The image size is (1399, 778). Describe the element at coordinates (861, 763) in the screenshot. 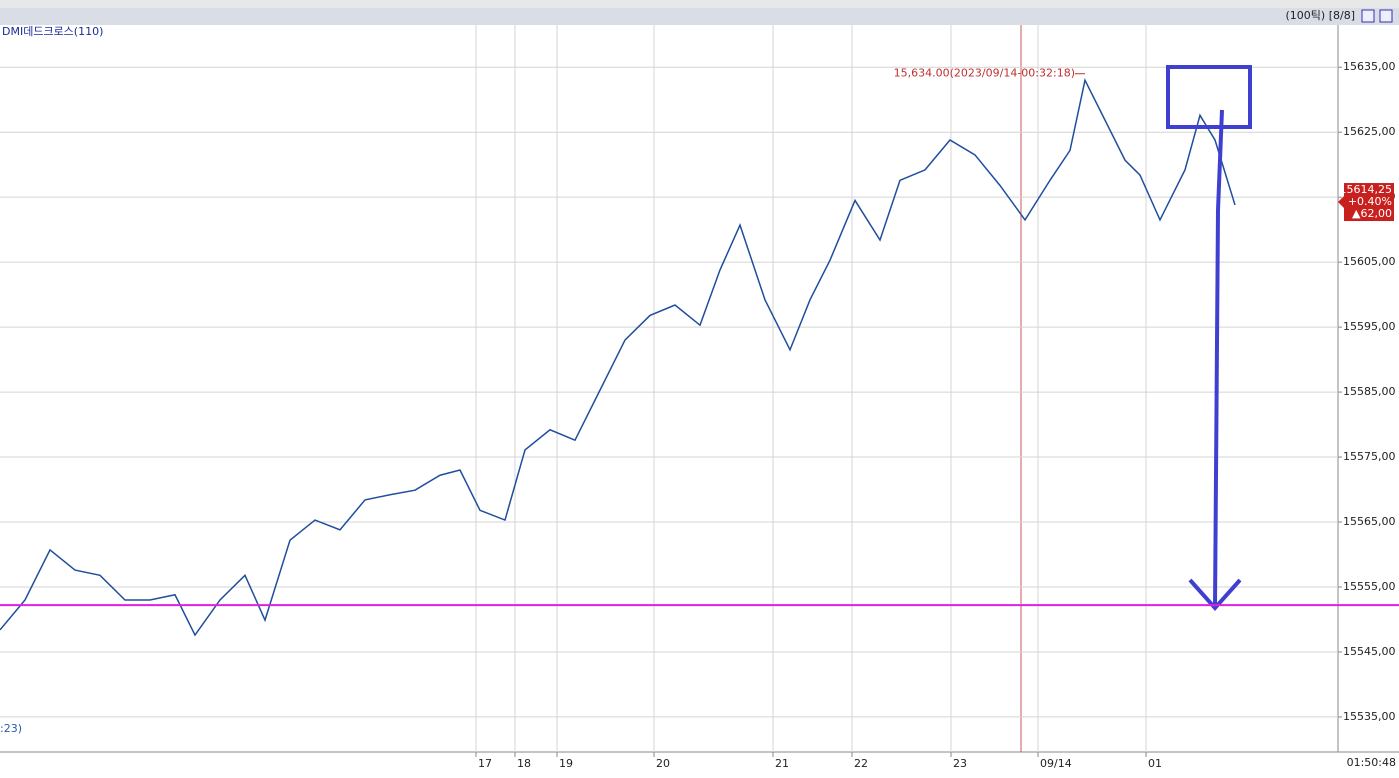

I see `x-tick-label: 22` at that location.